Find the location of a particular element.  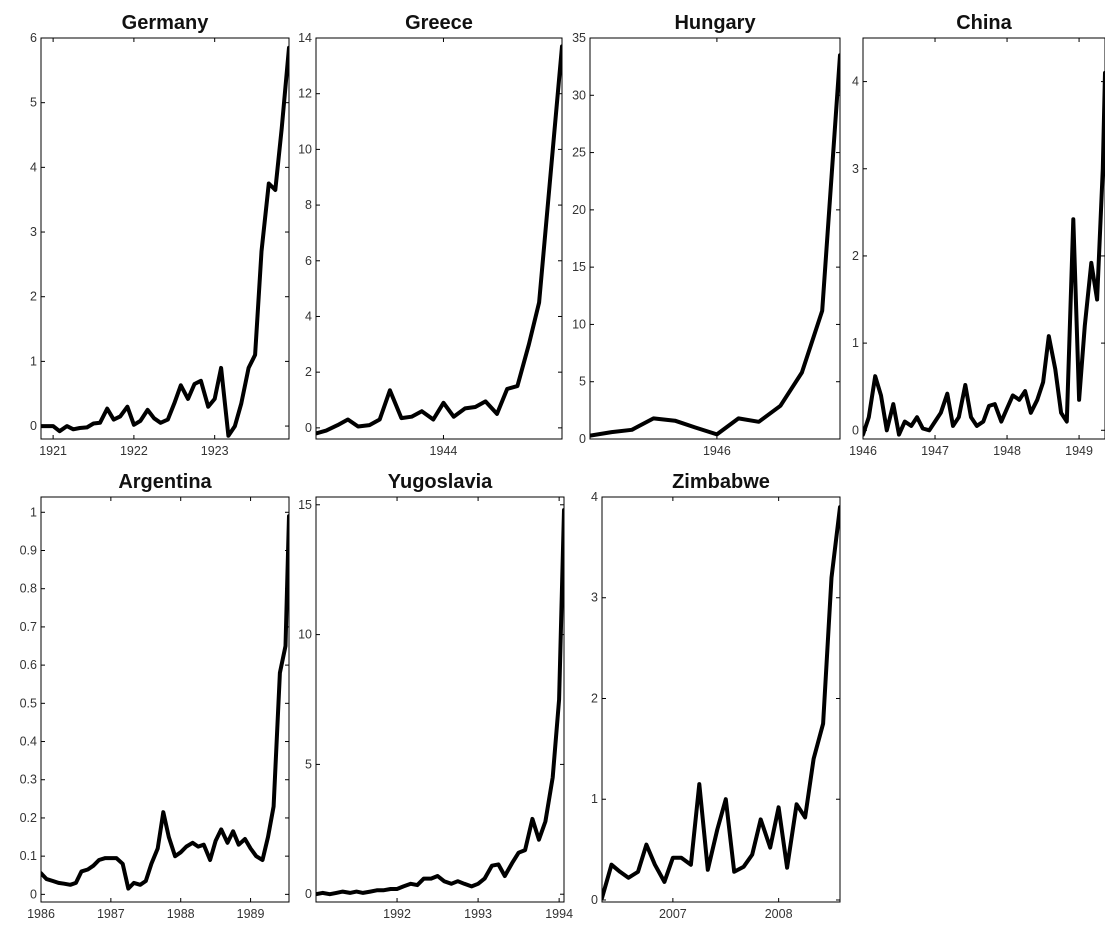

y-tick-label: 30 is located at coordinates (579, 95).